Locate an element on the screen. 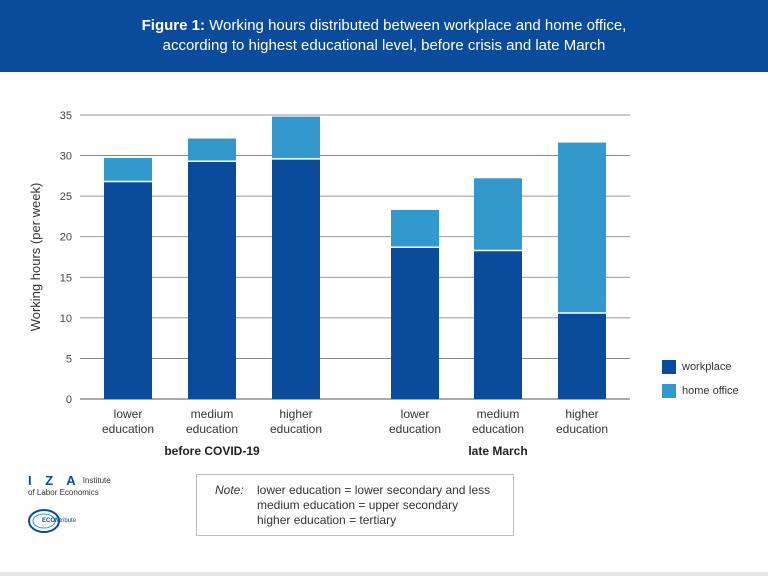 The height and width of the screenshot is (576, 768). iza-letters: I Z A is located at coordinates (54, 480).